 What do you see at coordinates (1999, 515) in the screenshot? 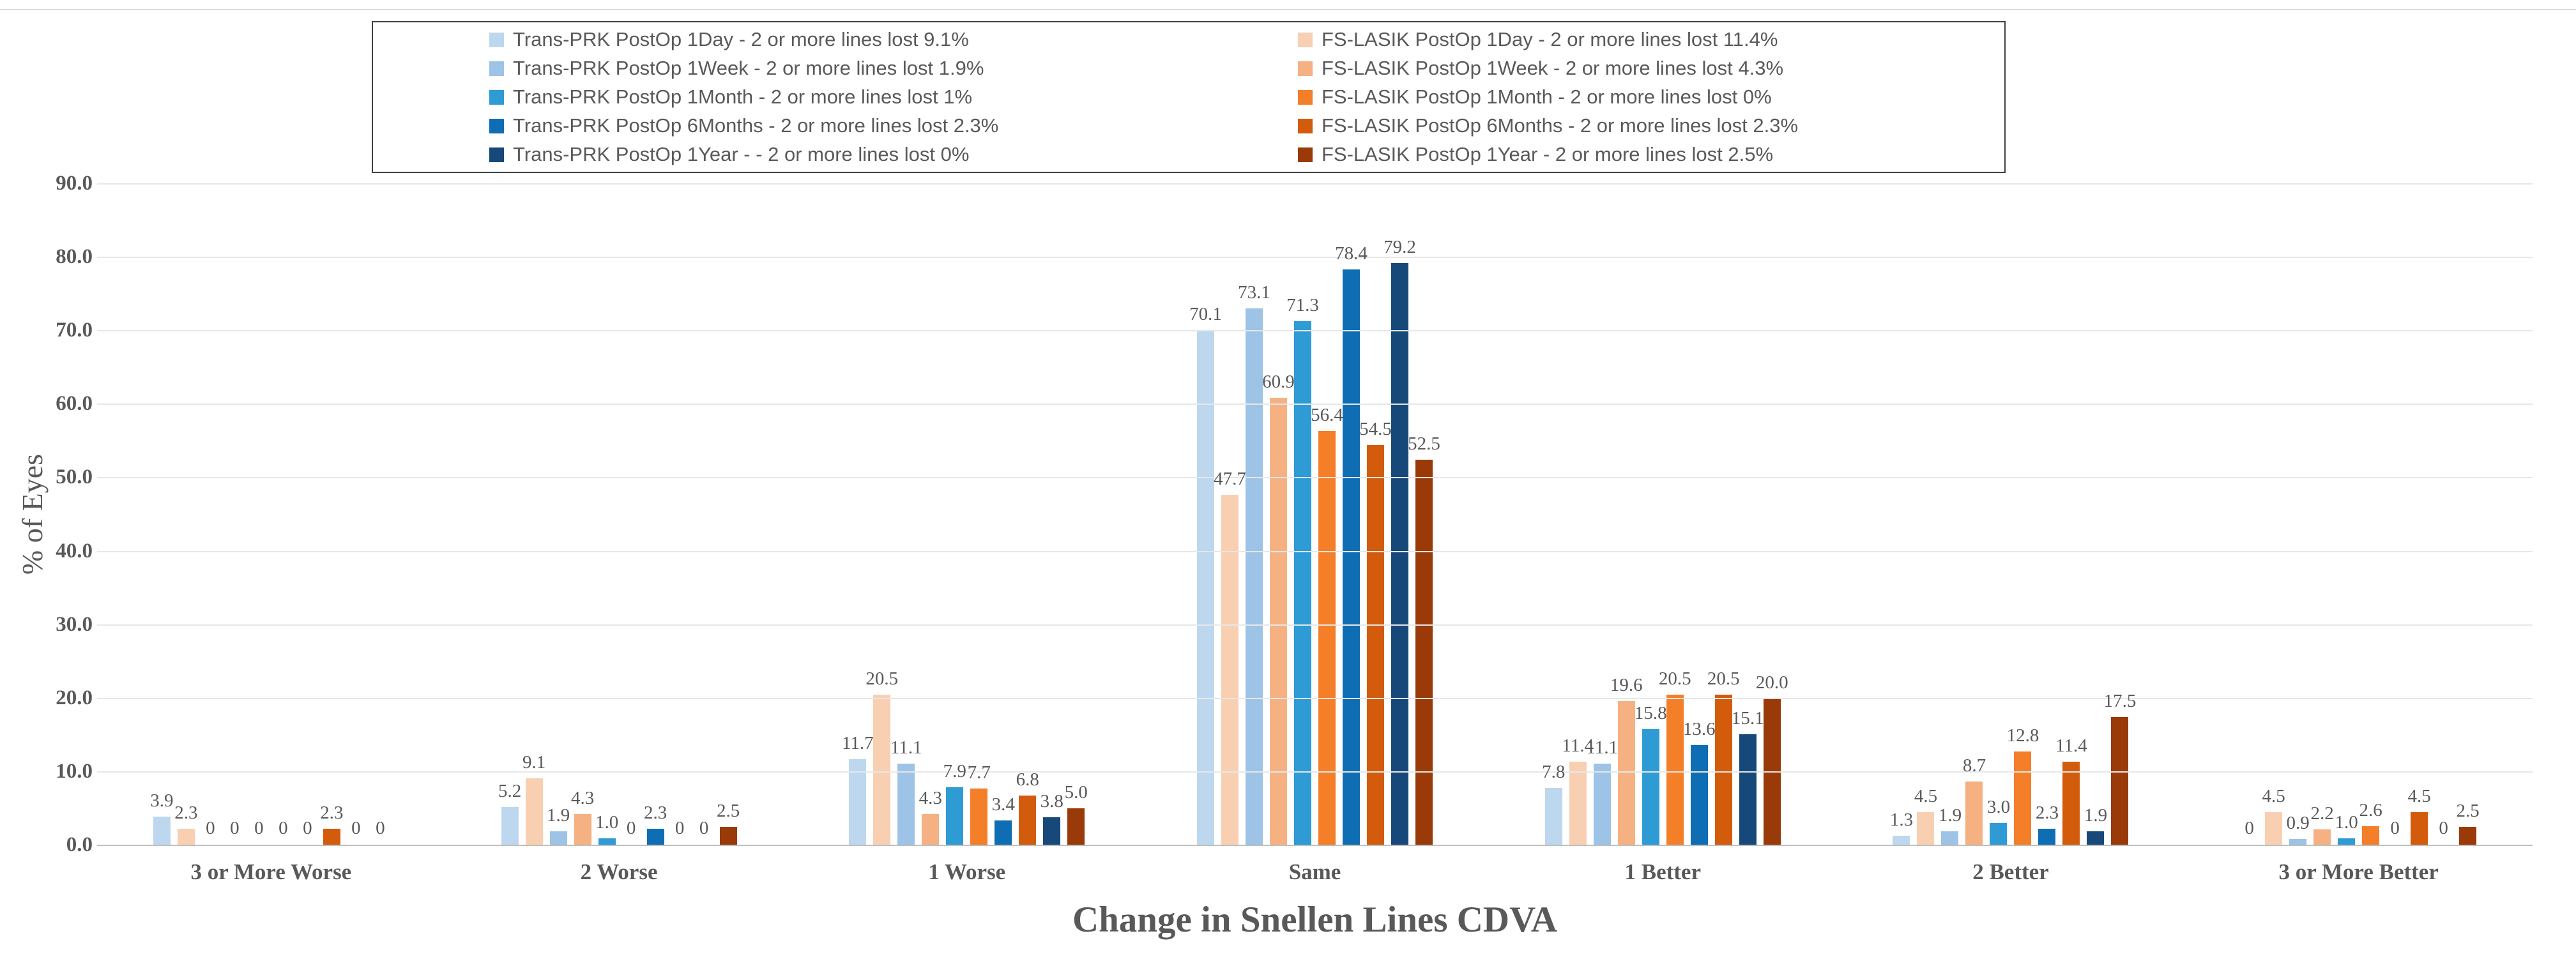
I see `bar-slot: 3.0` at bounding box center [1999, 515].